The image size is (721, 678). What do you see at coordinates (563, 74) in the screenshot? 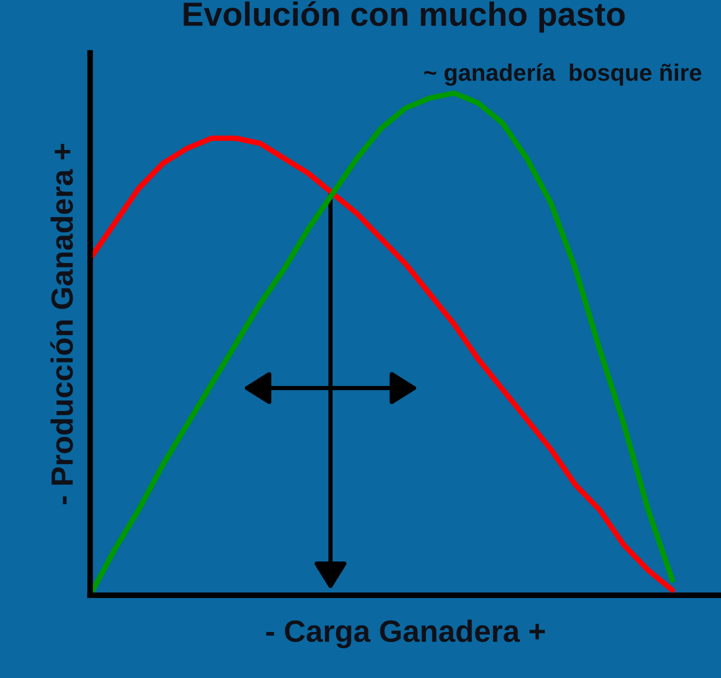
I see `chart-subtitle: ~ ganadería bosque ñire` at bounding box center [563, 74].